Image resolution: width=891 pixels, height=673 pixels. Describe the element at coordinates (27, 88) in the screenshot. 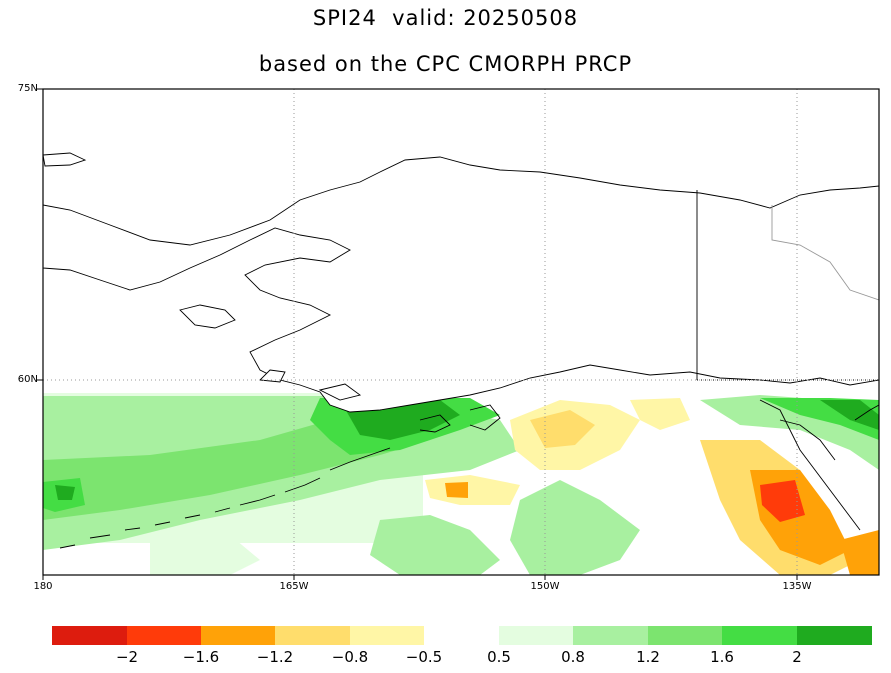

I see `lat-label-75n: 75N` at that location.